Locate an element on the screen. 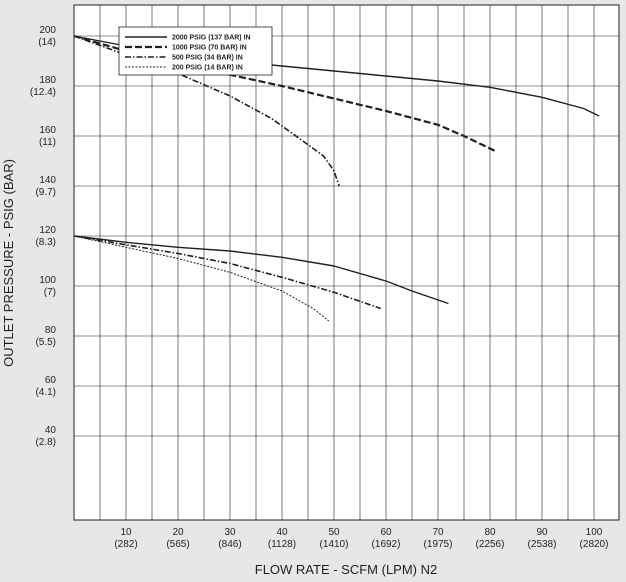 Image resolution: width=626 pixels, height=582 pixels. y-tick-label: 200(14) is located at coordinates (47, 36).